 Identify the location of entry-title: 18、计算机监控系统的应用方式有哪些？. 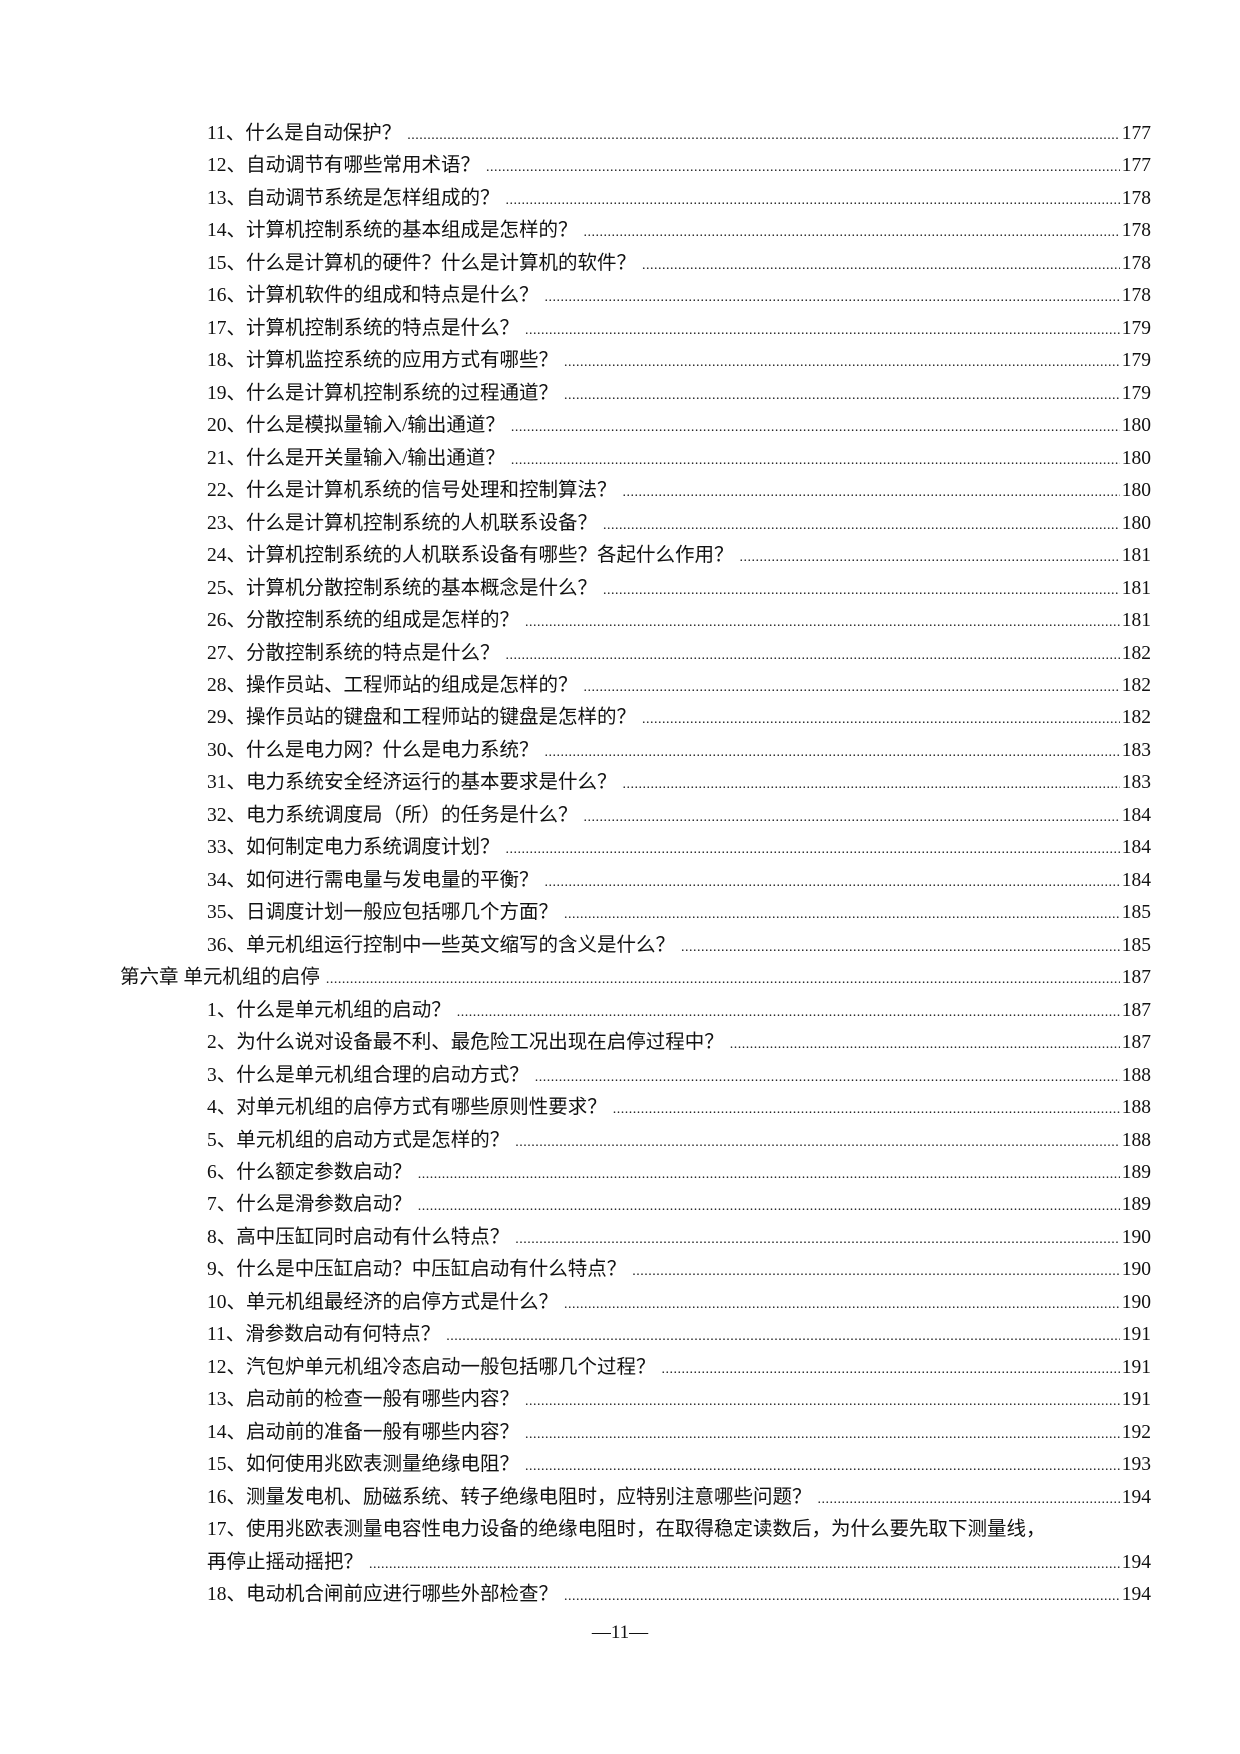
(383, 361).